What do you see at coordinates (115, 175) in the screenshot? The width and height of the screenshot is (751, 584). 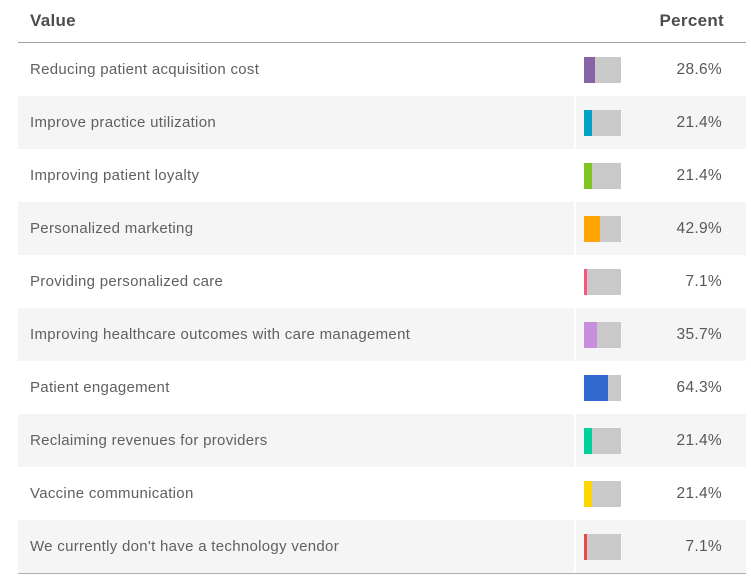 I see `value-label: Improving patient loyalty` at bounding box center [115, 175].